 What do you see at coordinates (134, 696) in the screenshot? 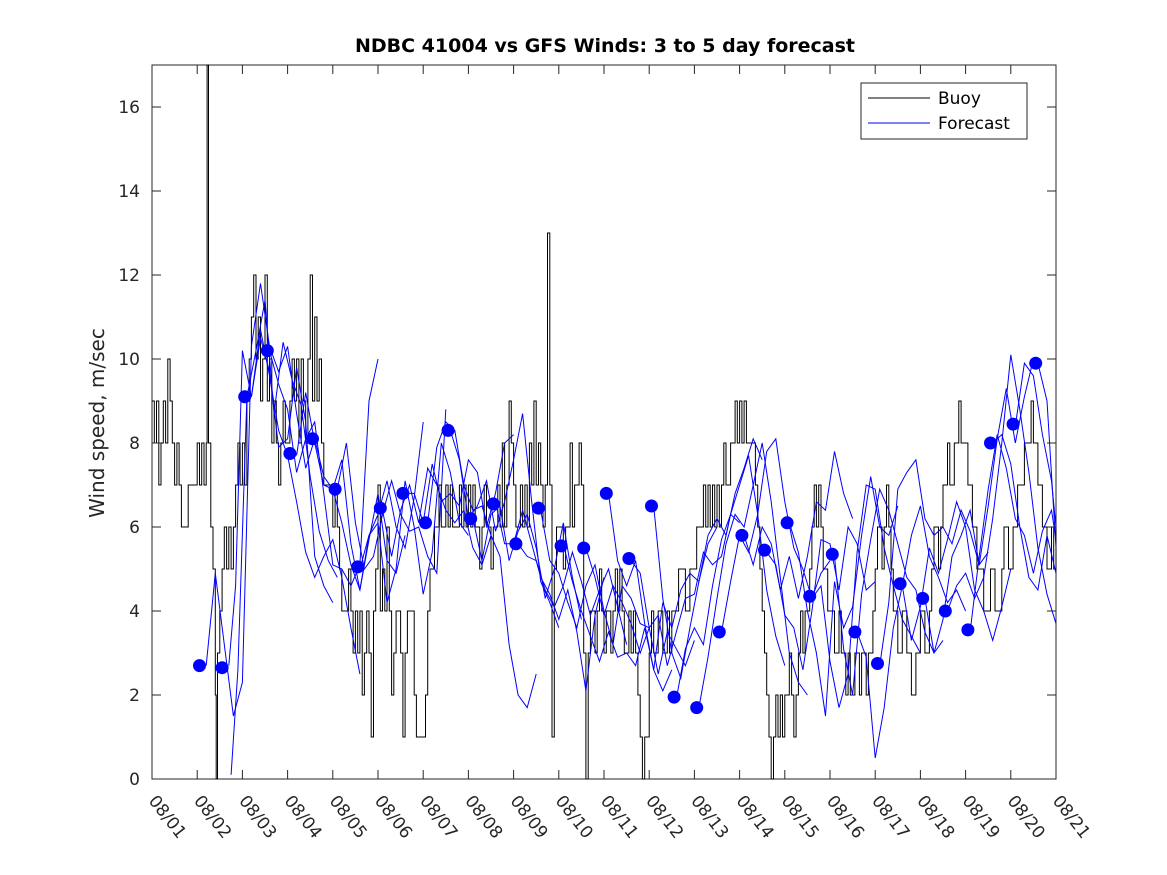
I see `y-tick-label: 2` at bounding box center [134, 696].